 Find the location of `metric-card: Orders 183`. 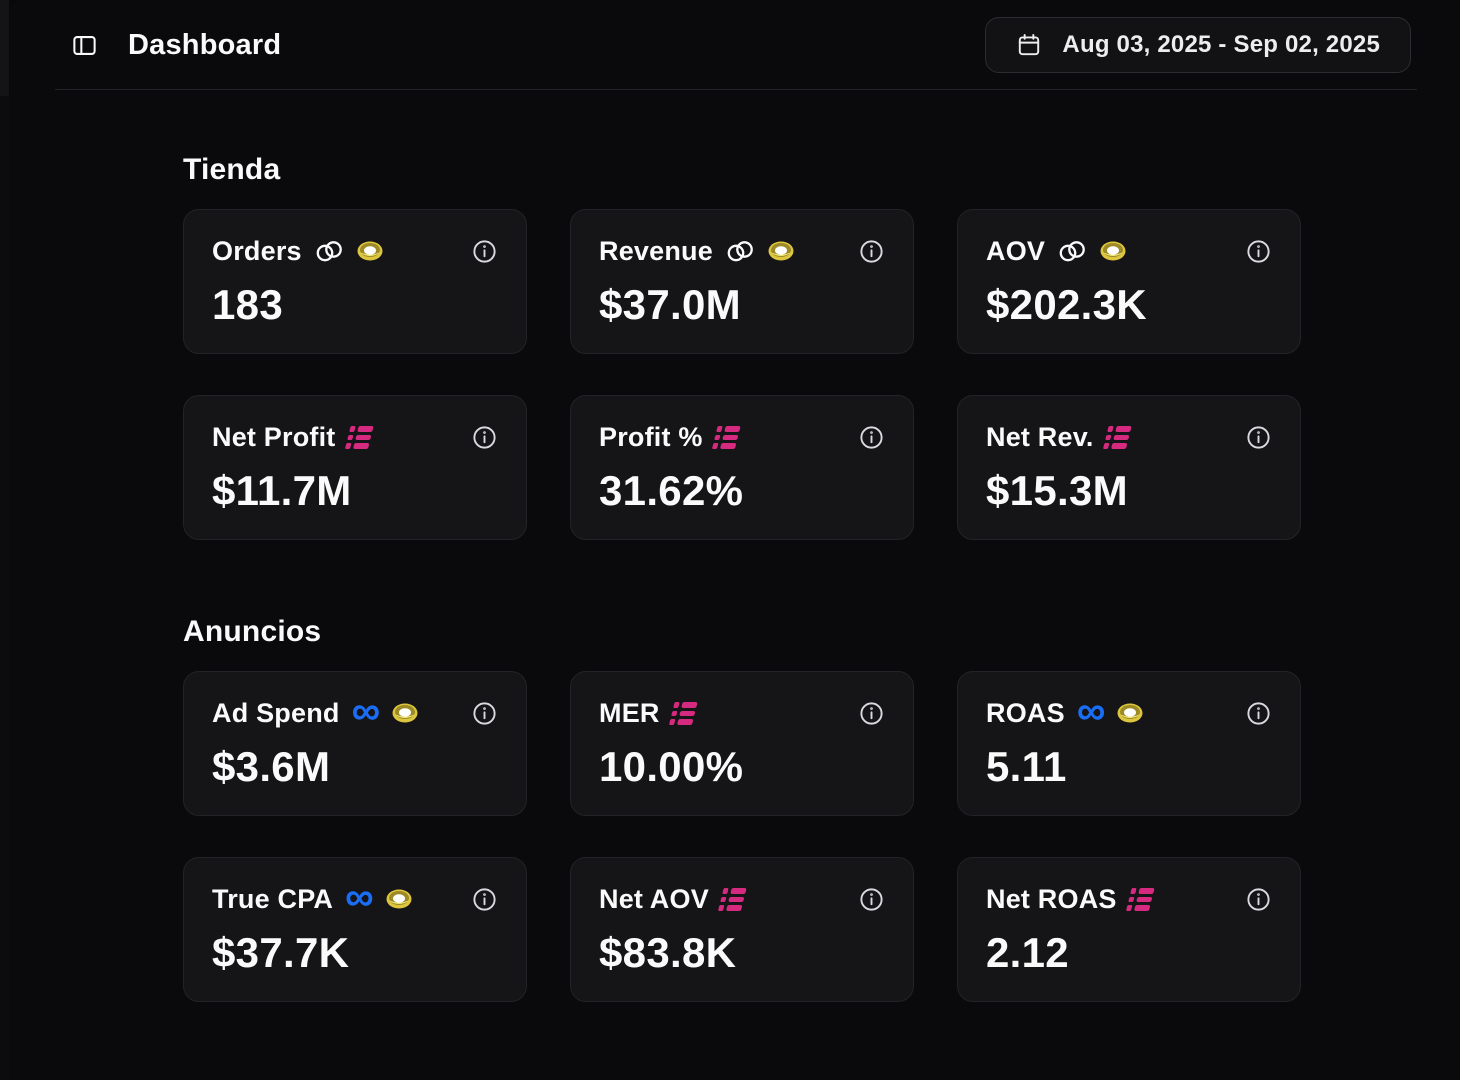

metric-card: Orders 183 is located at coordinates (355, 281).